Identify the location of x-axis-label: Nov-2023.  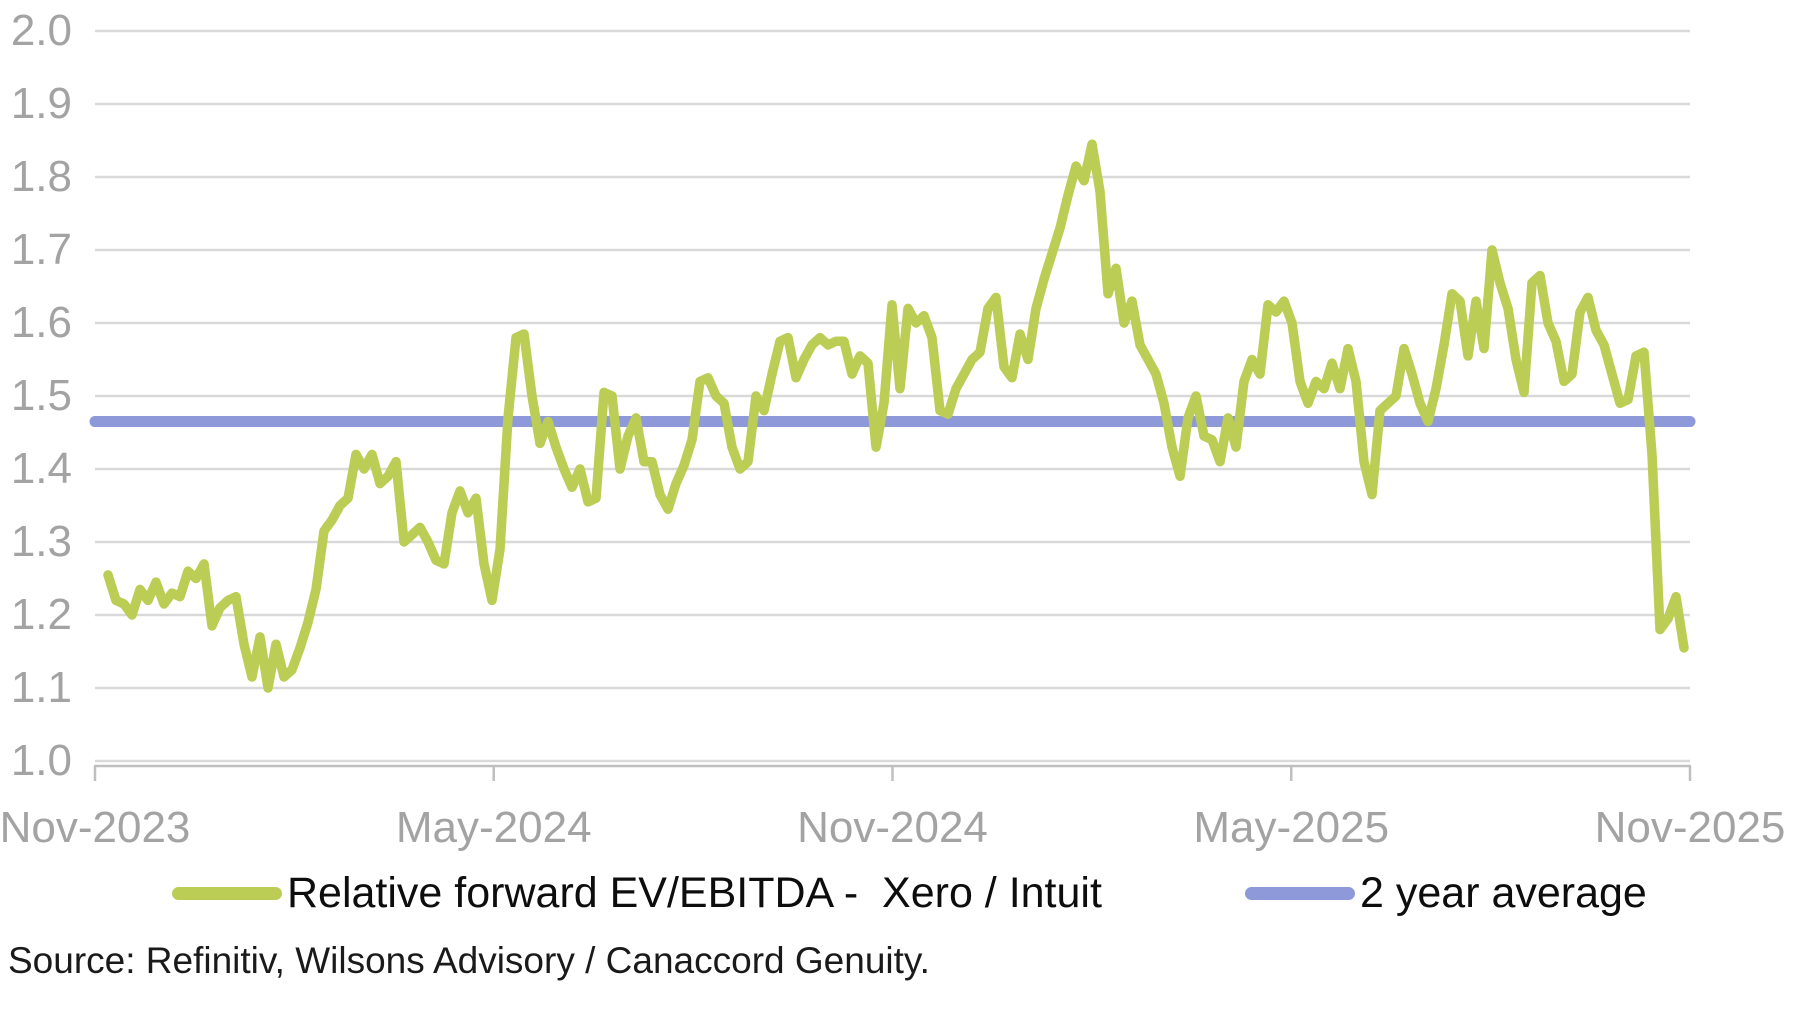
(95, 827).